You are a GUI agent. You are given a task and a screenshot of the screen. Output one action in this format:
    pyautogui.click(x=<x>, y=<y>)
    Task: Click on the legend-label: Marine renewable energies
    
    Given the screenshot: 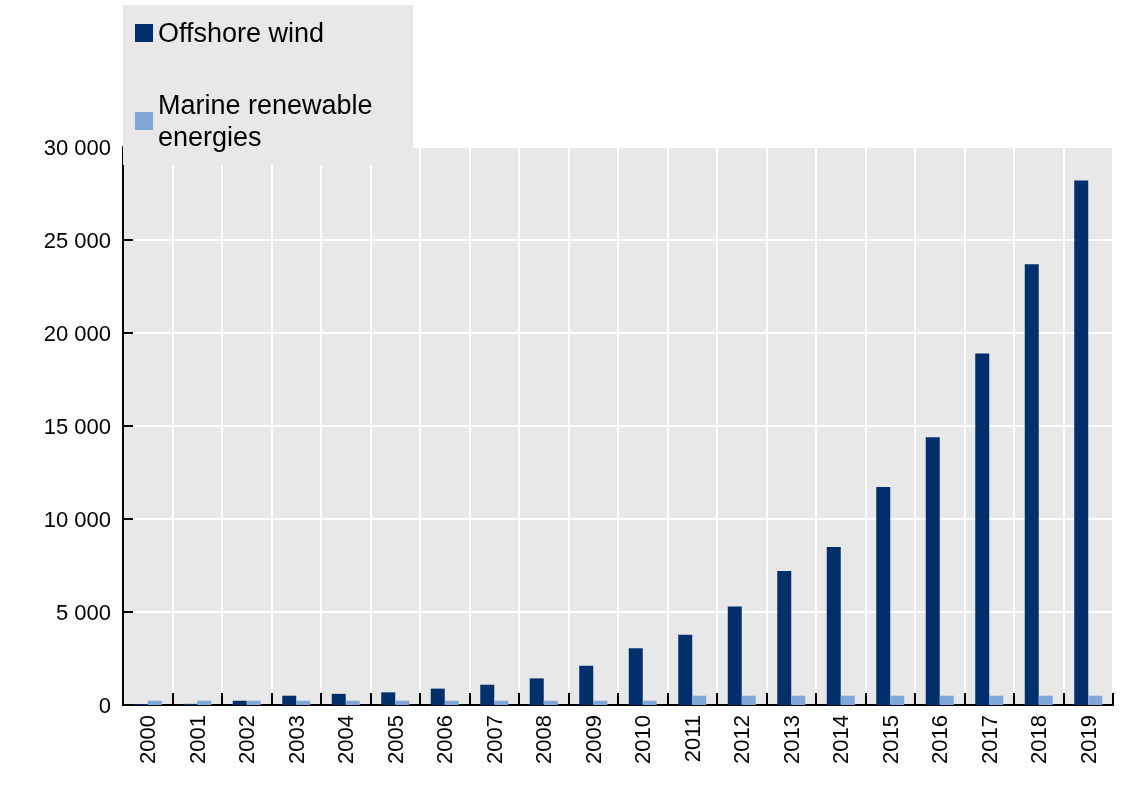 What is the action you would take?
    pyautogui.click(x=269, y=121)
    